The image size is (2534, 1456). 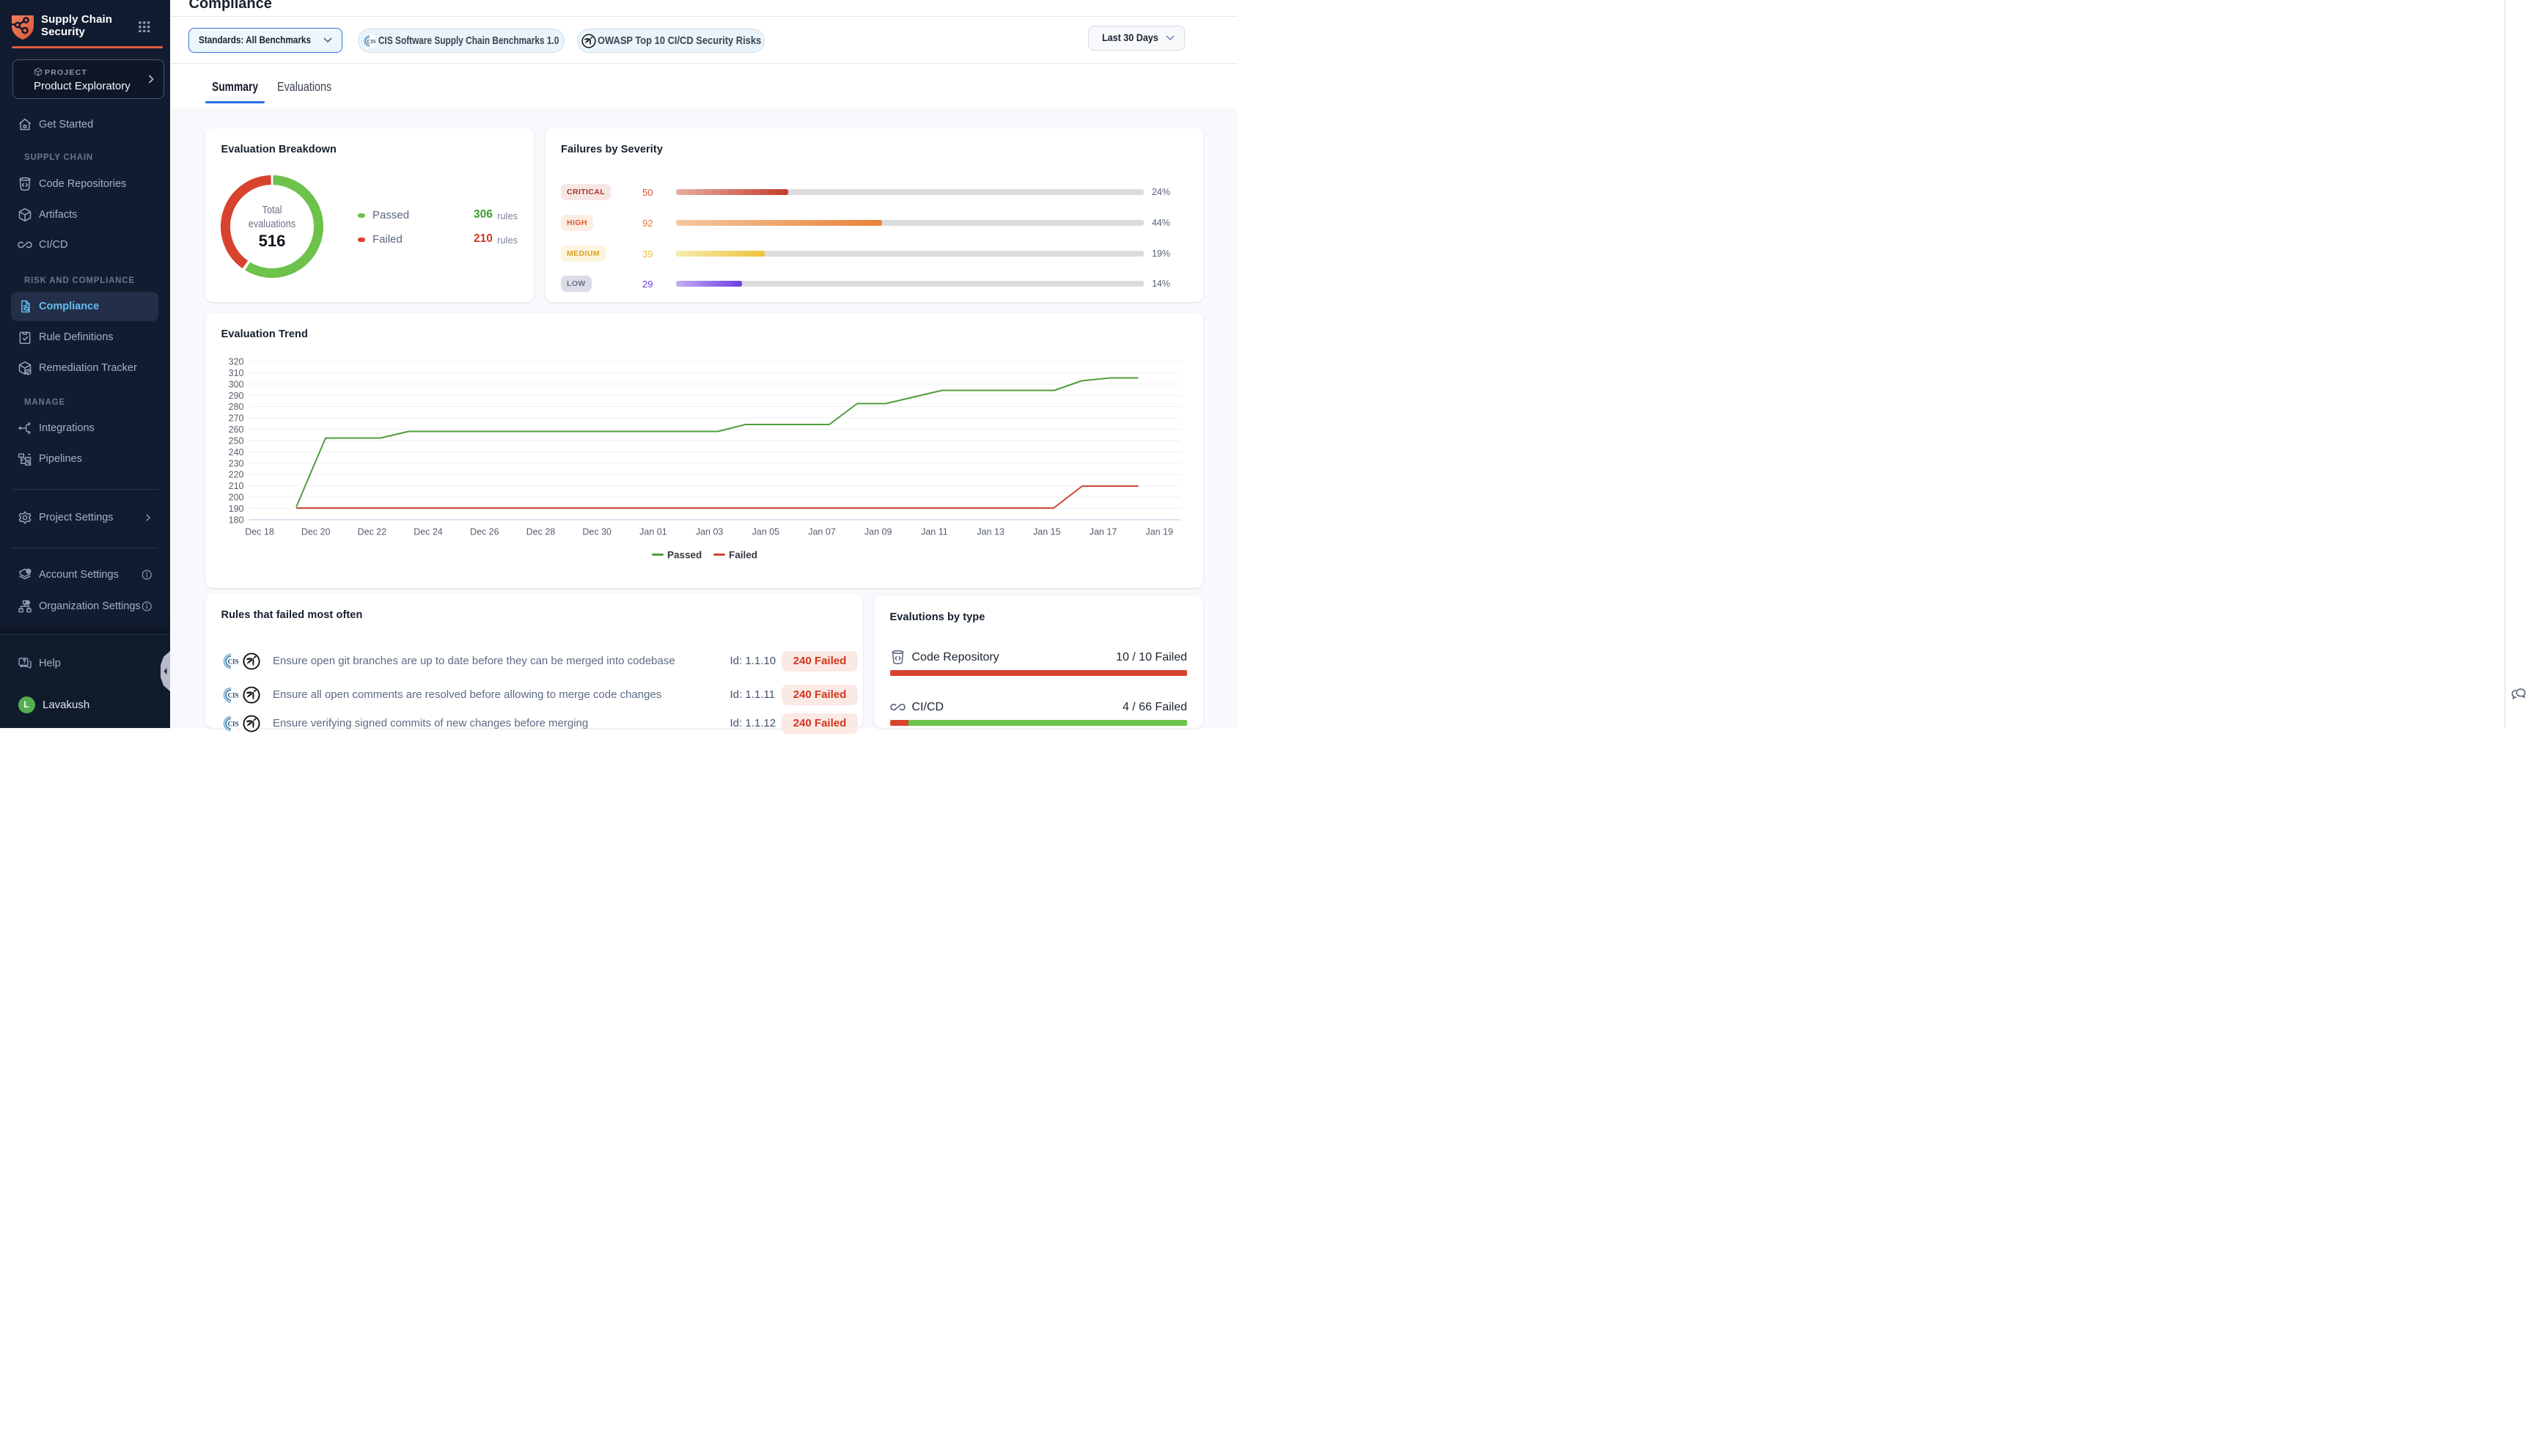 What do you see at coordinates (236, 508) in the screenshot?
I see `svg-text: 190` at bounding box center [236, 508].